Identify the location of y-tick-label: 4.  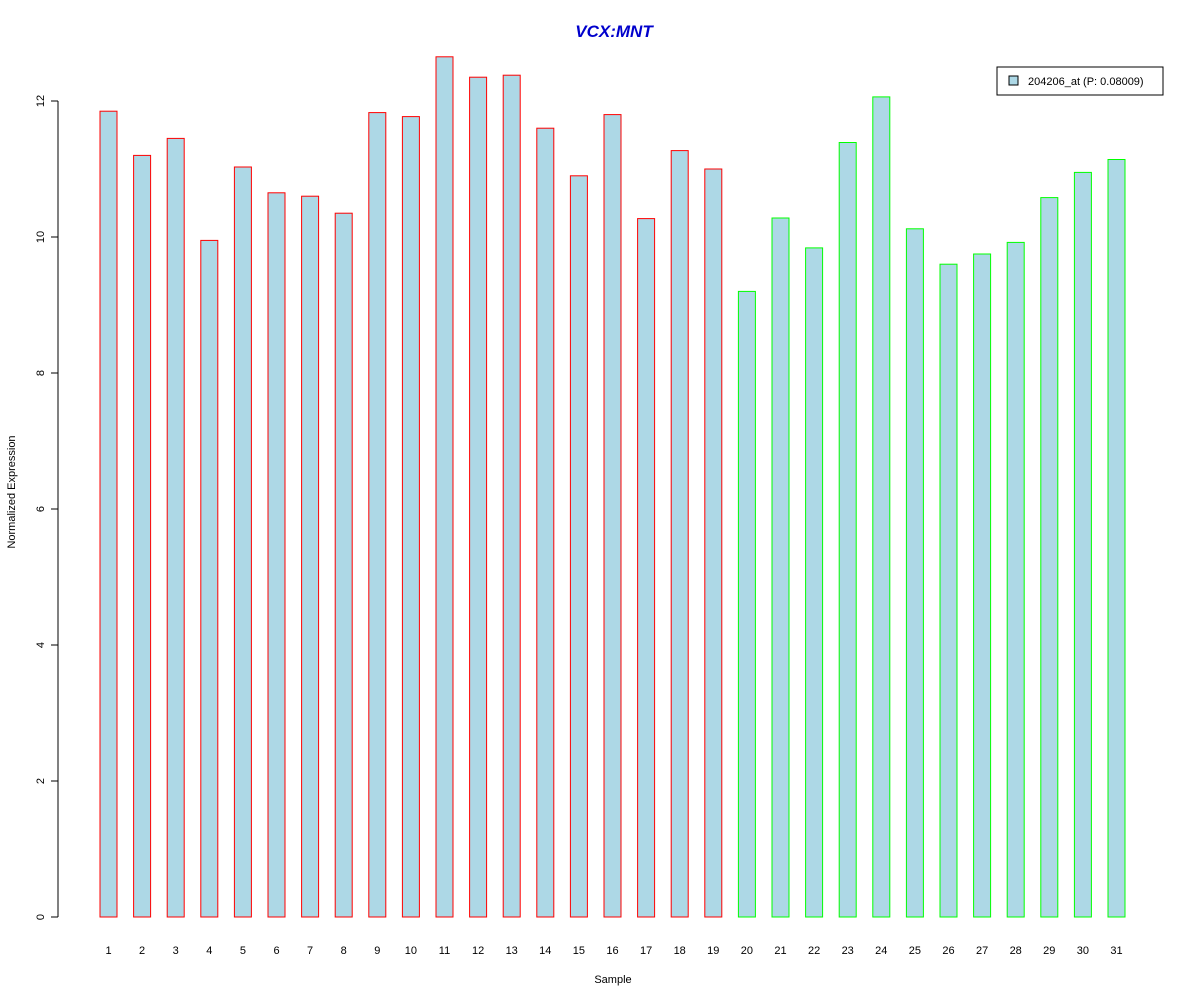
(41, 645).